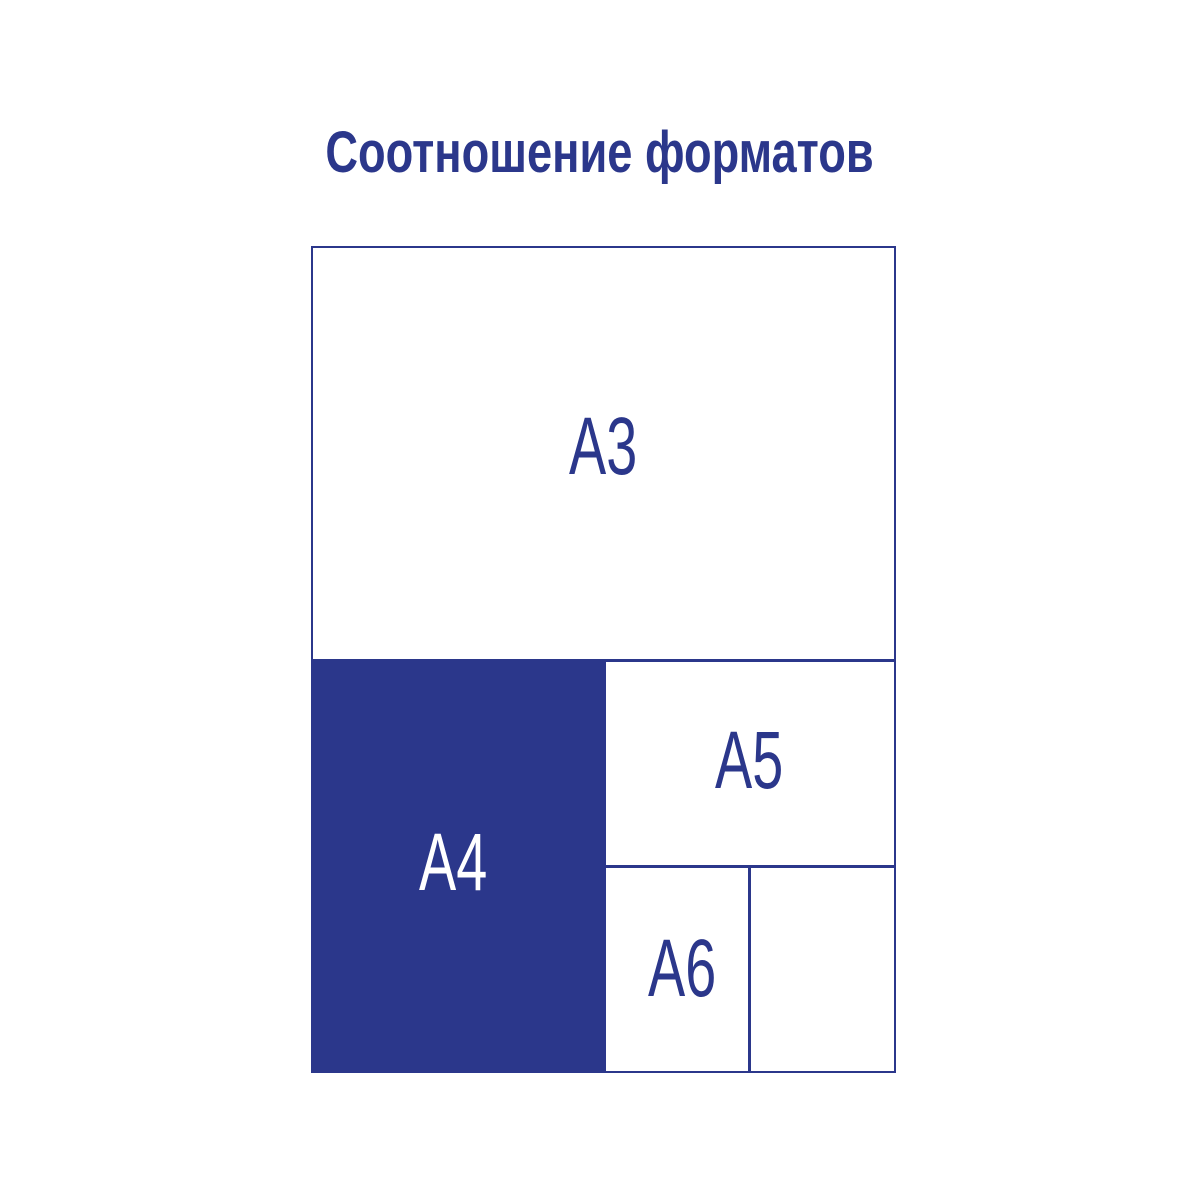  I want to click on page-title: Соотношение форматов, so click(600, 153).